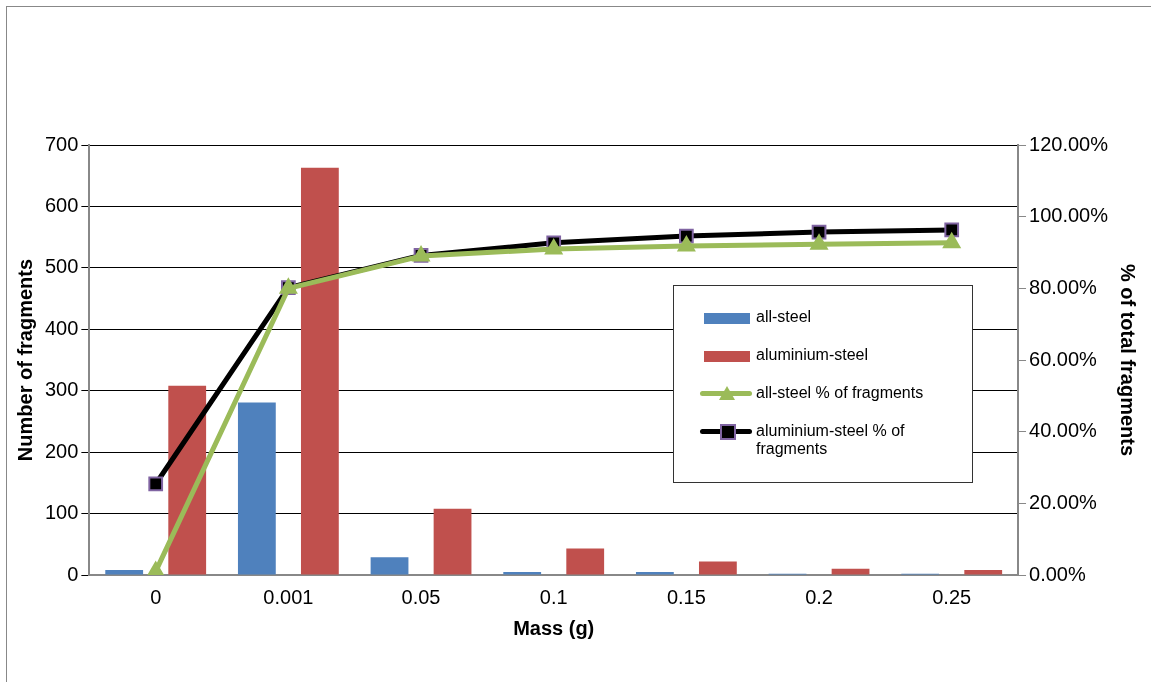  What do you see at coordinates (1057, 573) in the screenshot?
I see `y2-tick-label: 0.00%` at bounding box center [1057, 573].